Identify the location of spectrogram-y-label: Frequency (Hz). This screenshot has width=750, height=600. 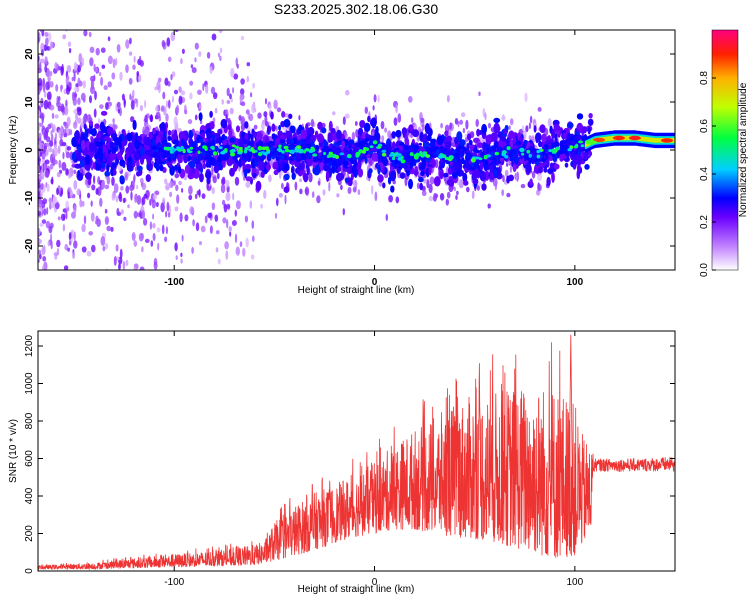
(13, 150).